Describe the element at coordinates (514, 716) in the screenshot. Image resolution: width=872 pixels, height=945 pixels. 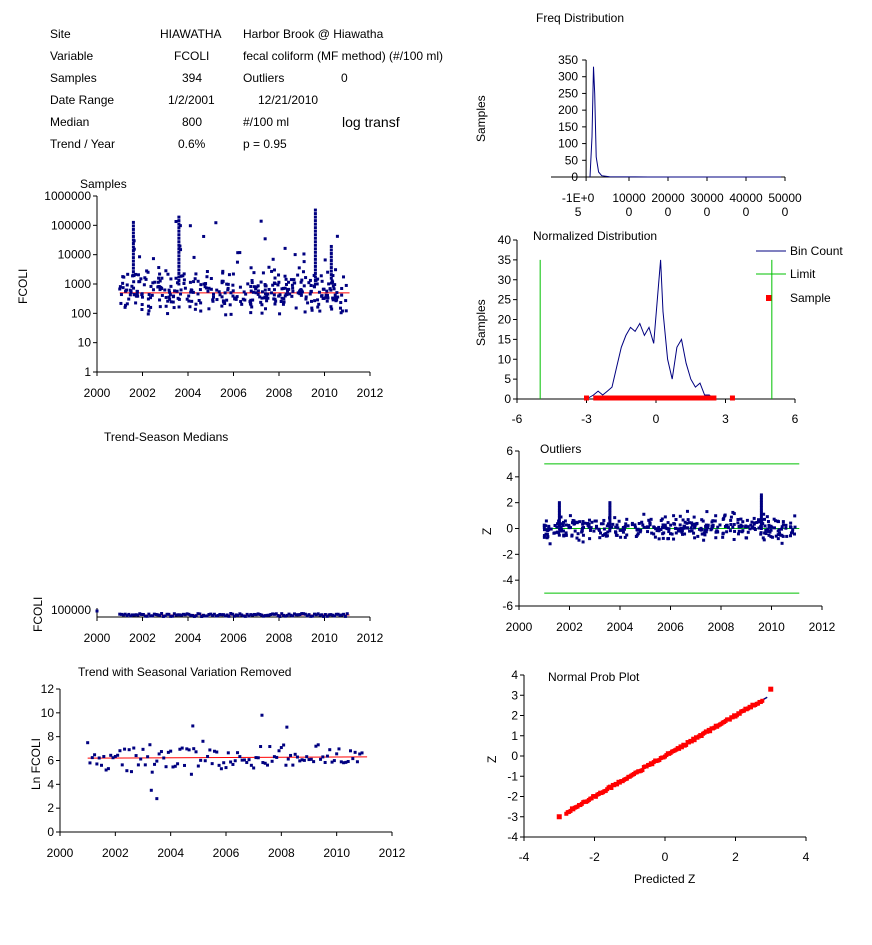
I see `normprob-ytick-label: 2` at that location.